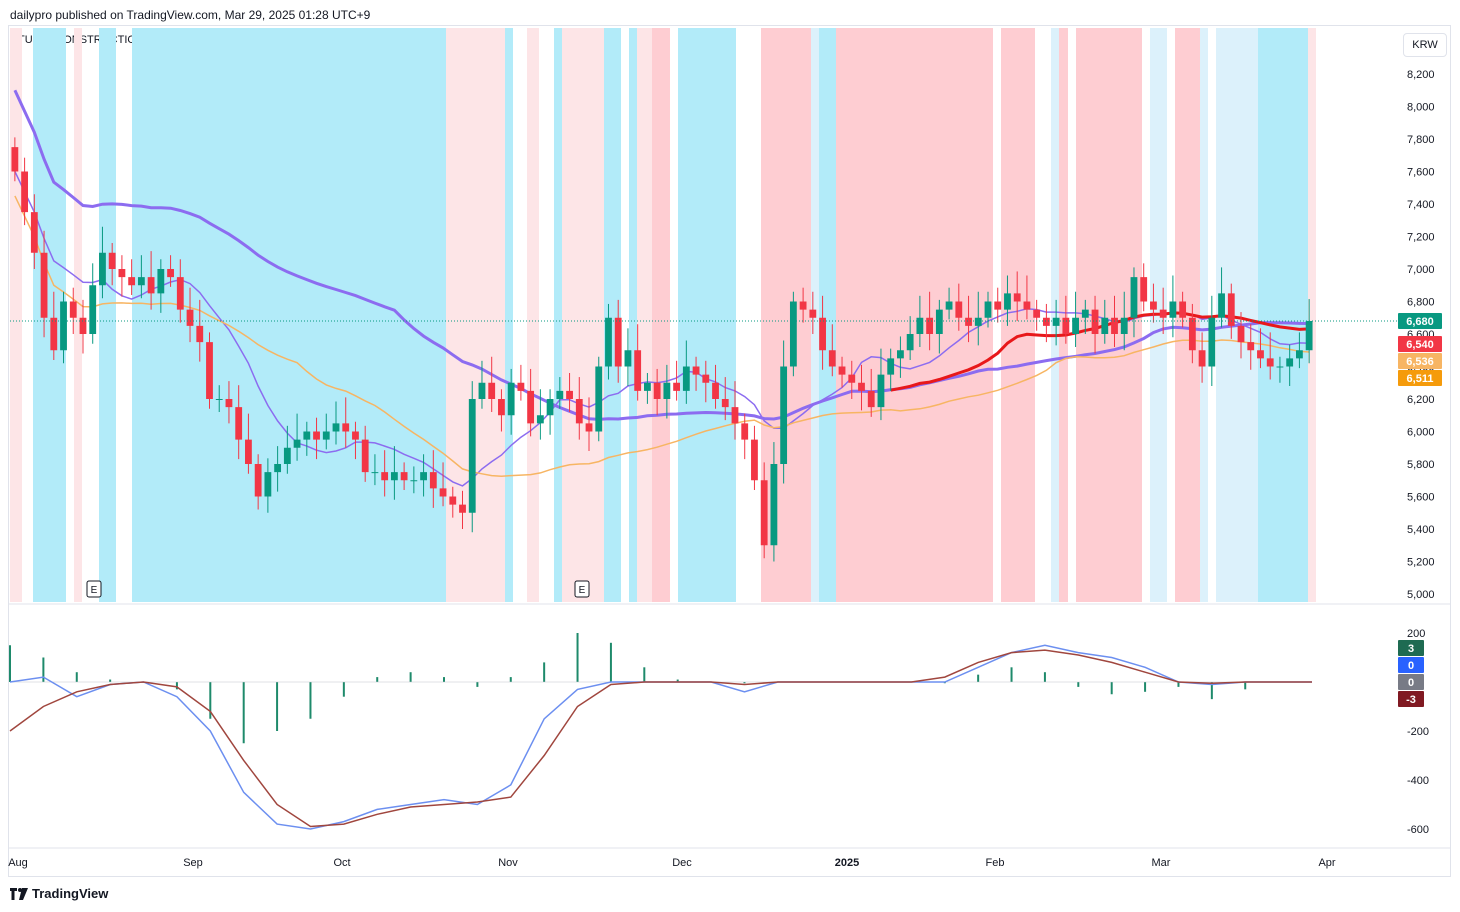 The height and width of the screenshot is (912, 1460). I want to click on change-value: +200 (+3.09%), so click(412, 40).